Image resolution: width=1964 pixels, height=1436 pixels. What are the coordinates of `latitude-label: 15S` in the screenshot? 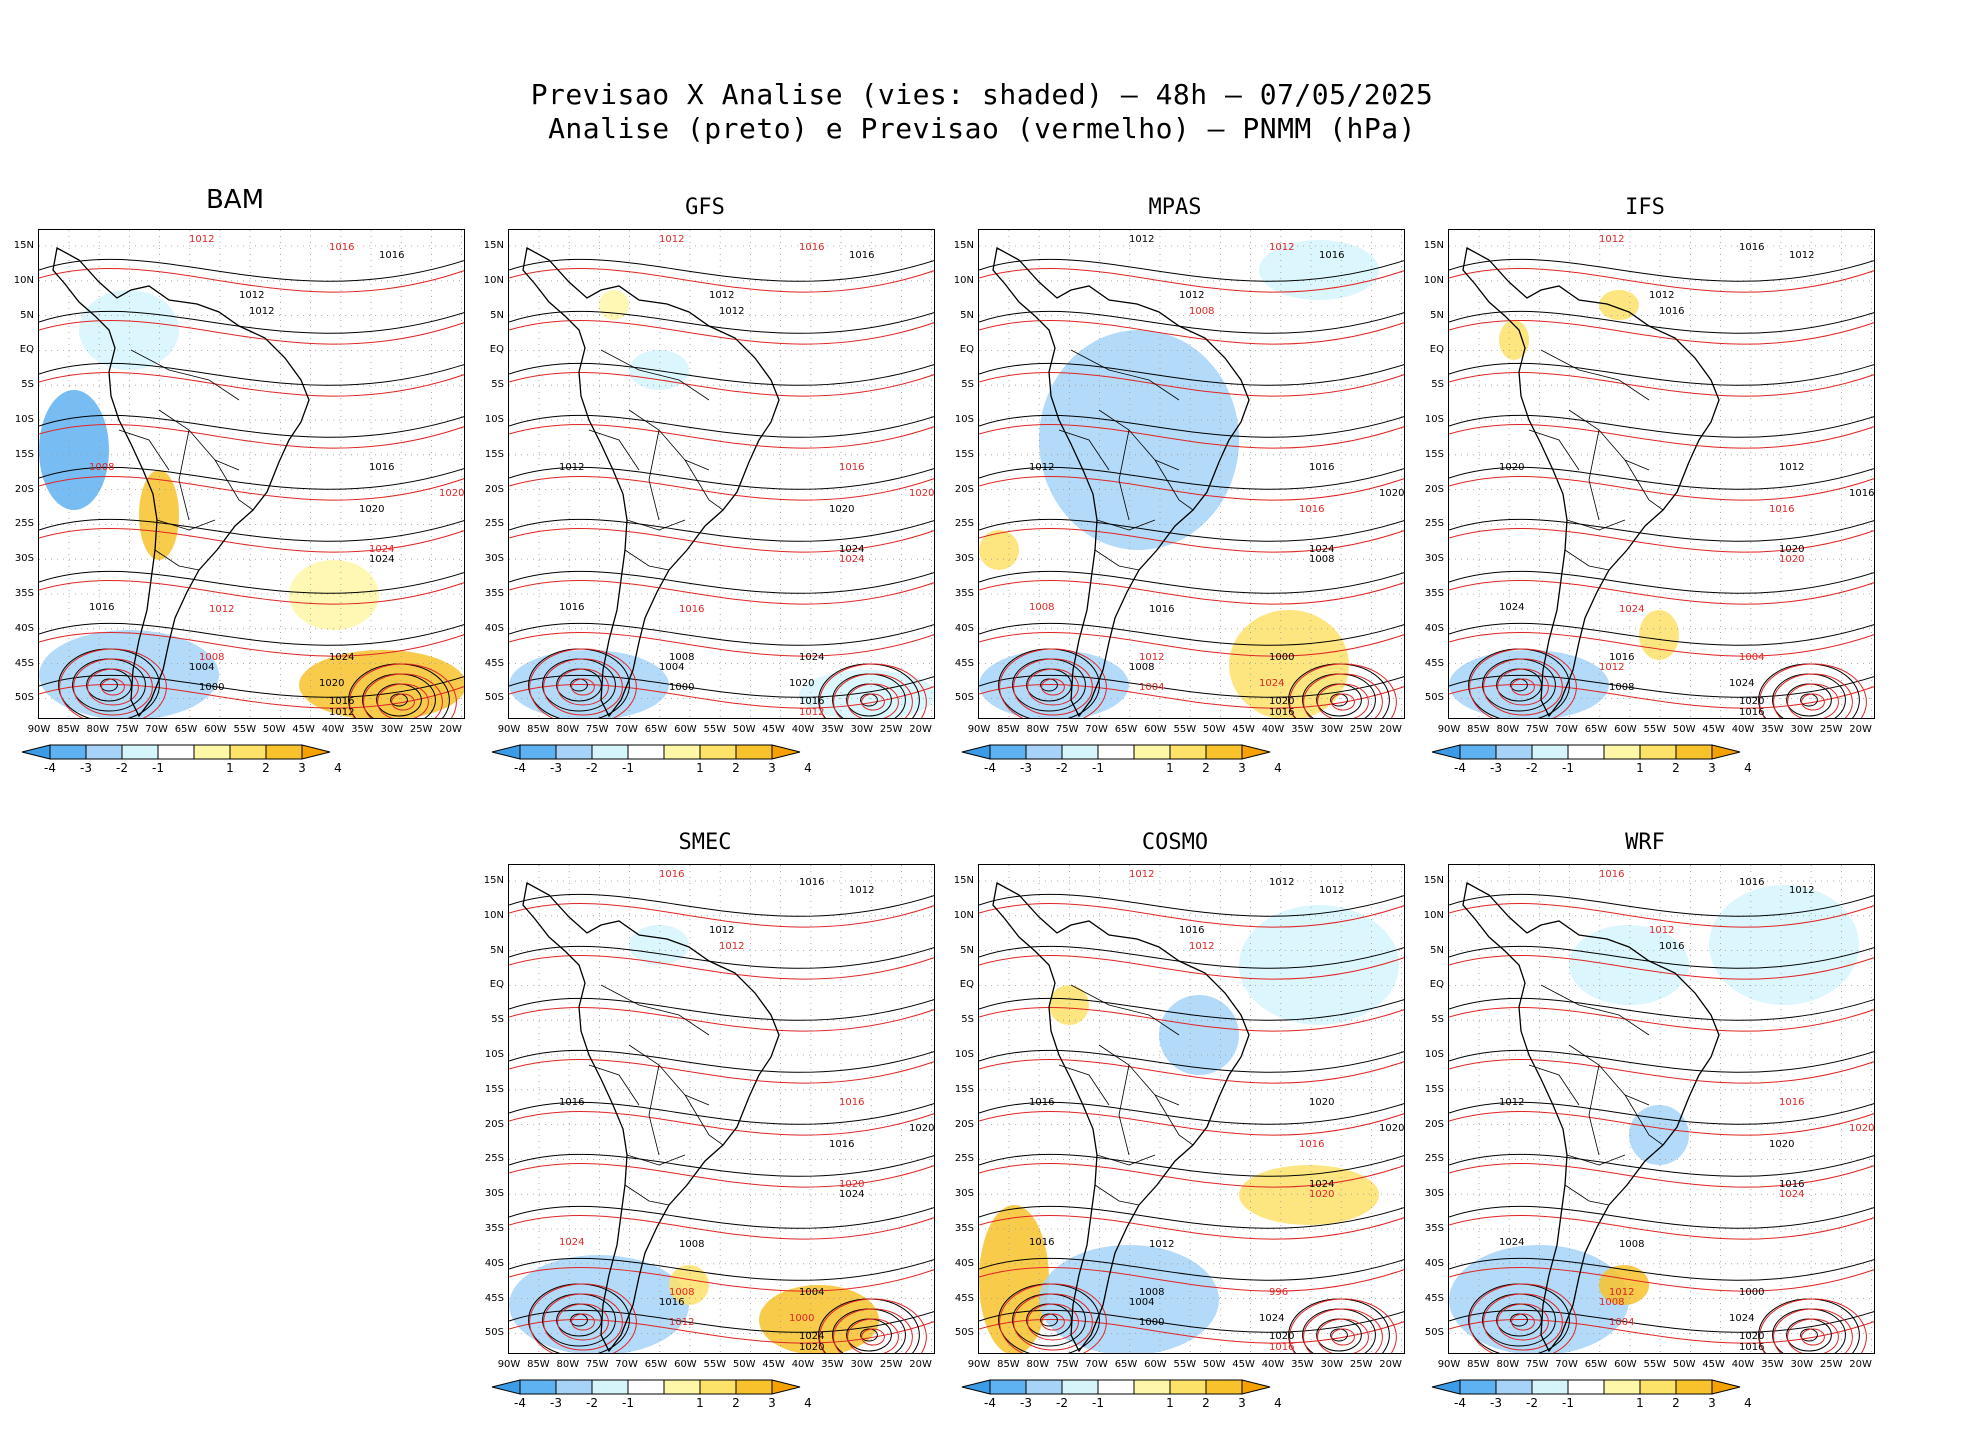 It's located at (1434, 1089).